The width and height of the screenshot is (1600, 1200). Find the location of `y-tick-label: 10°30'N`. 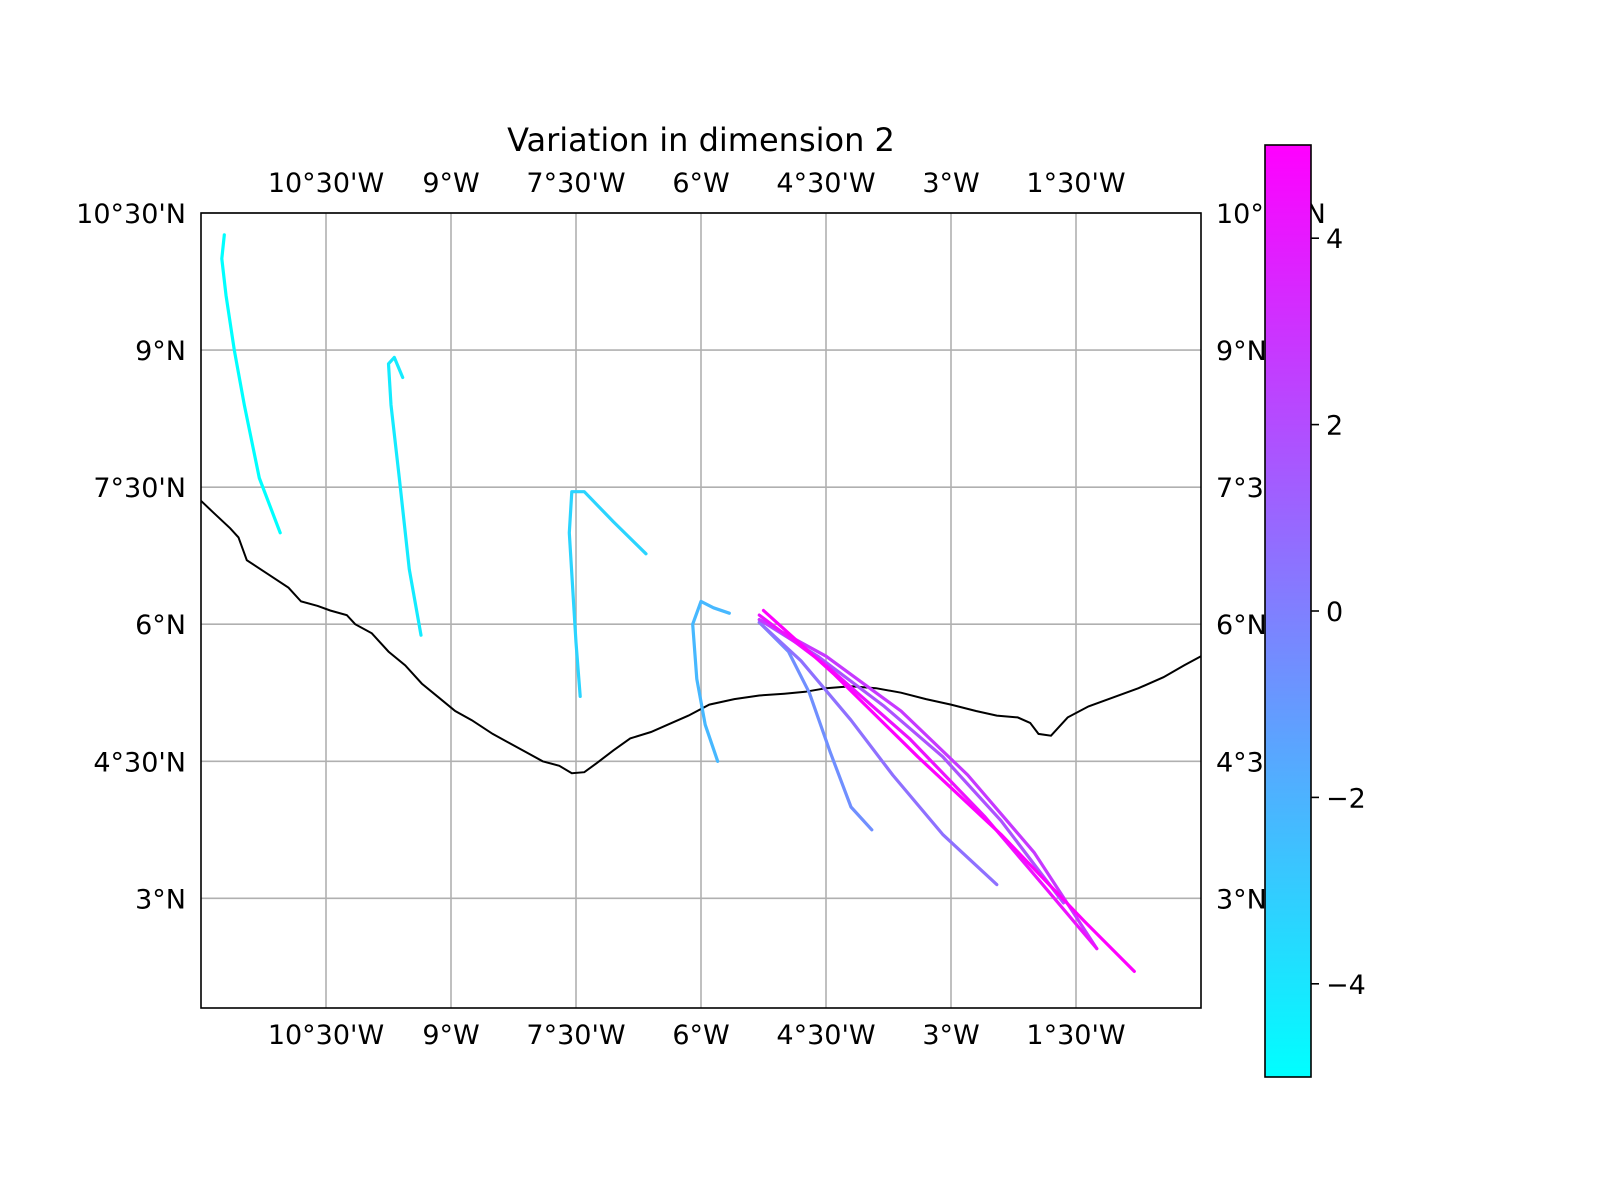

y-tick-label: 10°30'N is located at coordinates (131, 214).